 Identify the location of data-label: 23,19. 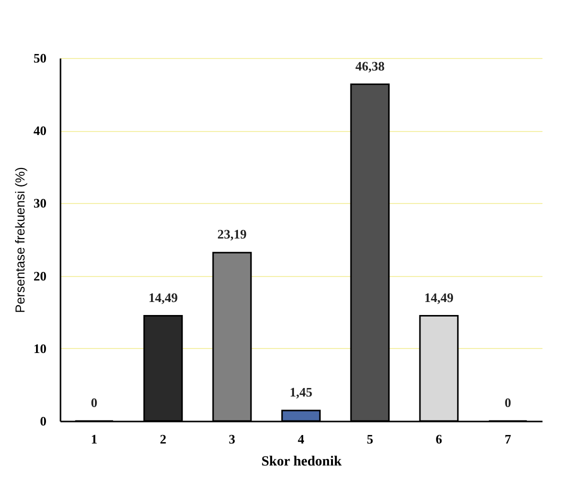
(232, 234).